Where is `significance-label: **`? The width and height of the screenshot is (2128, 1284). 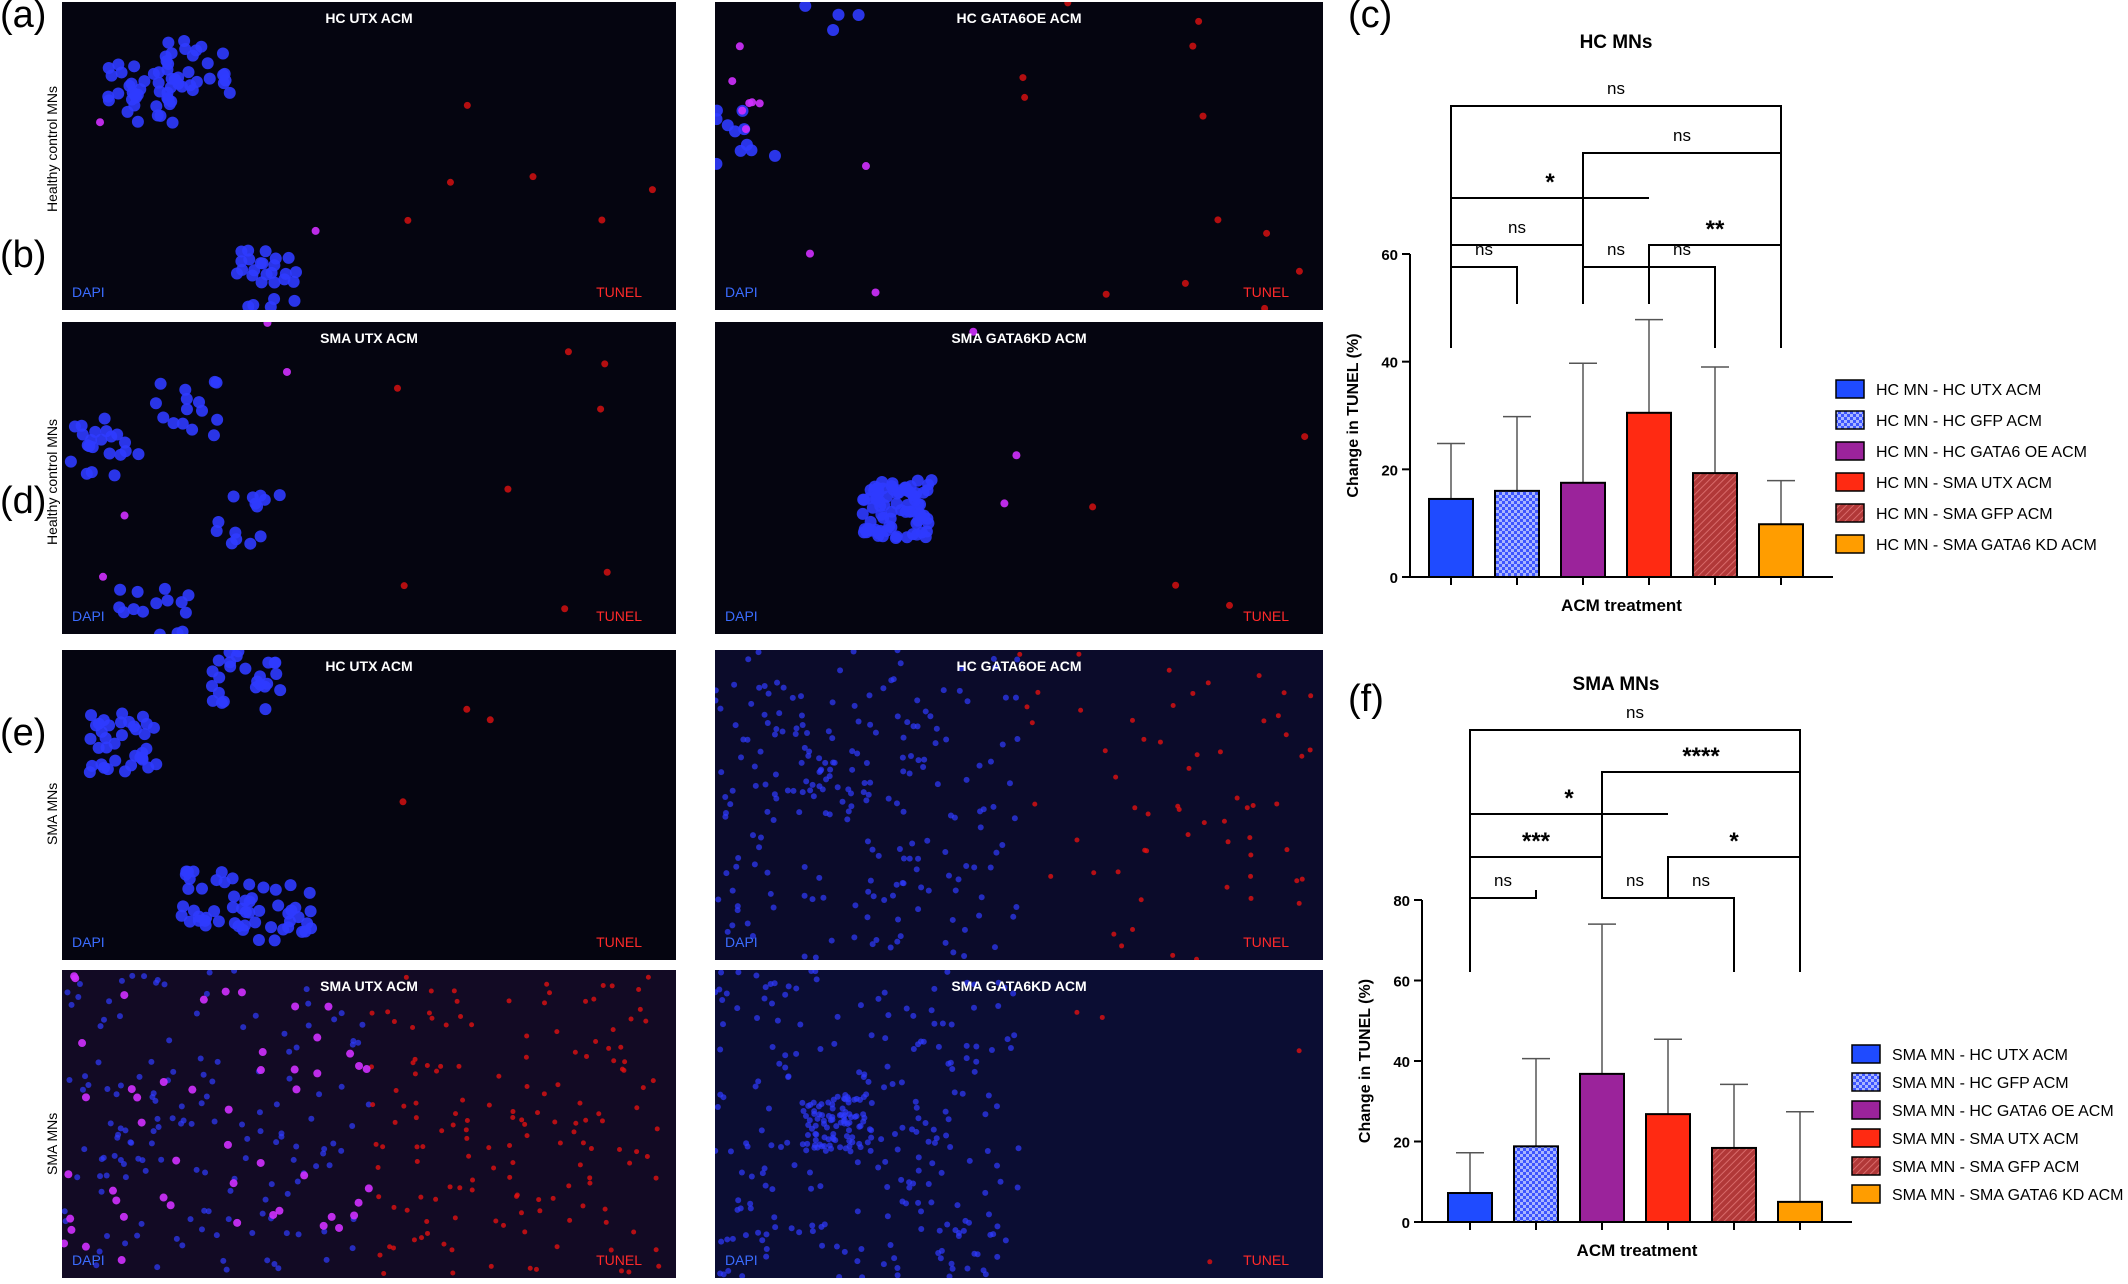
significance-label: ** is located at coordinates (1715, 229).